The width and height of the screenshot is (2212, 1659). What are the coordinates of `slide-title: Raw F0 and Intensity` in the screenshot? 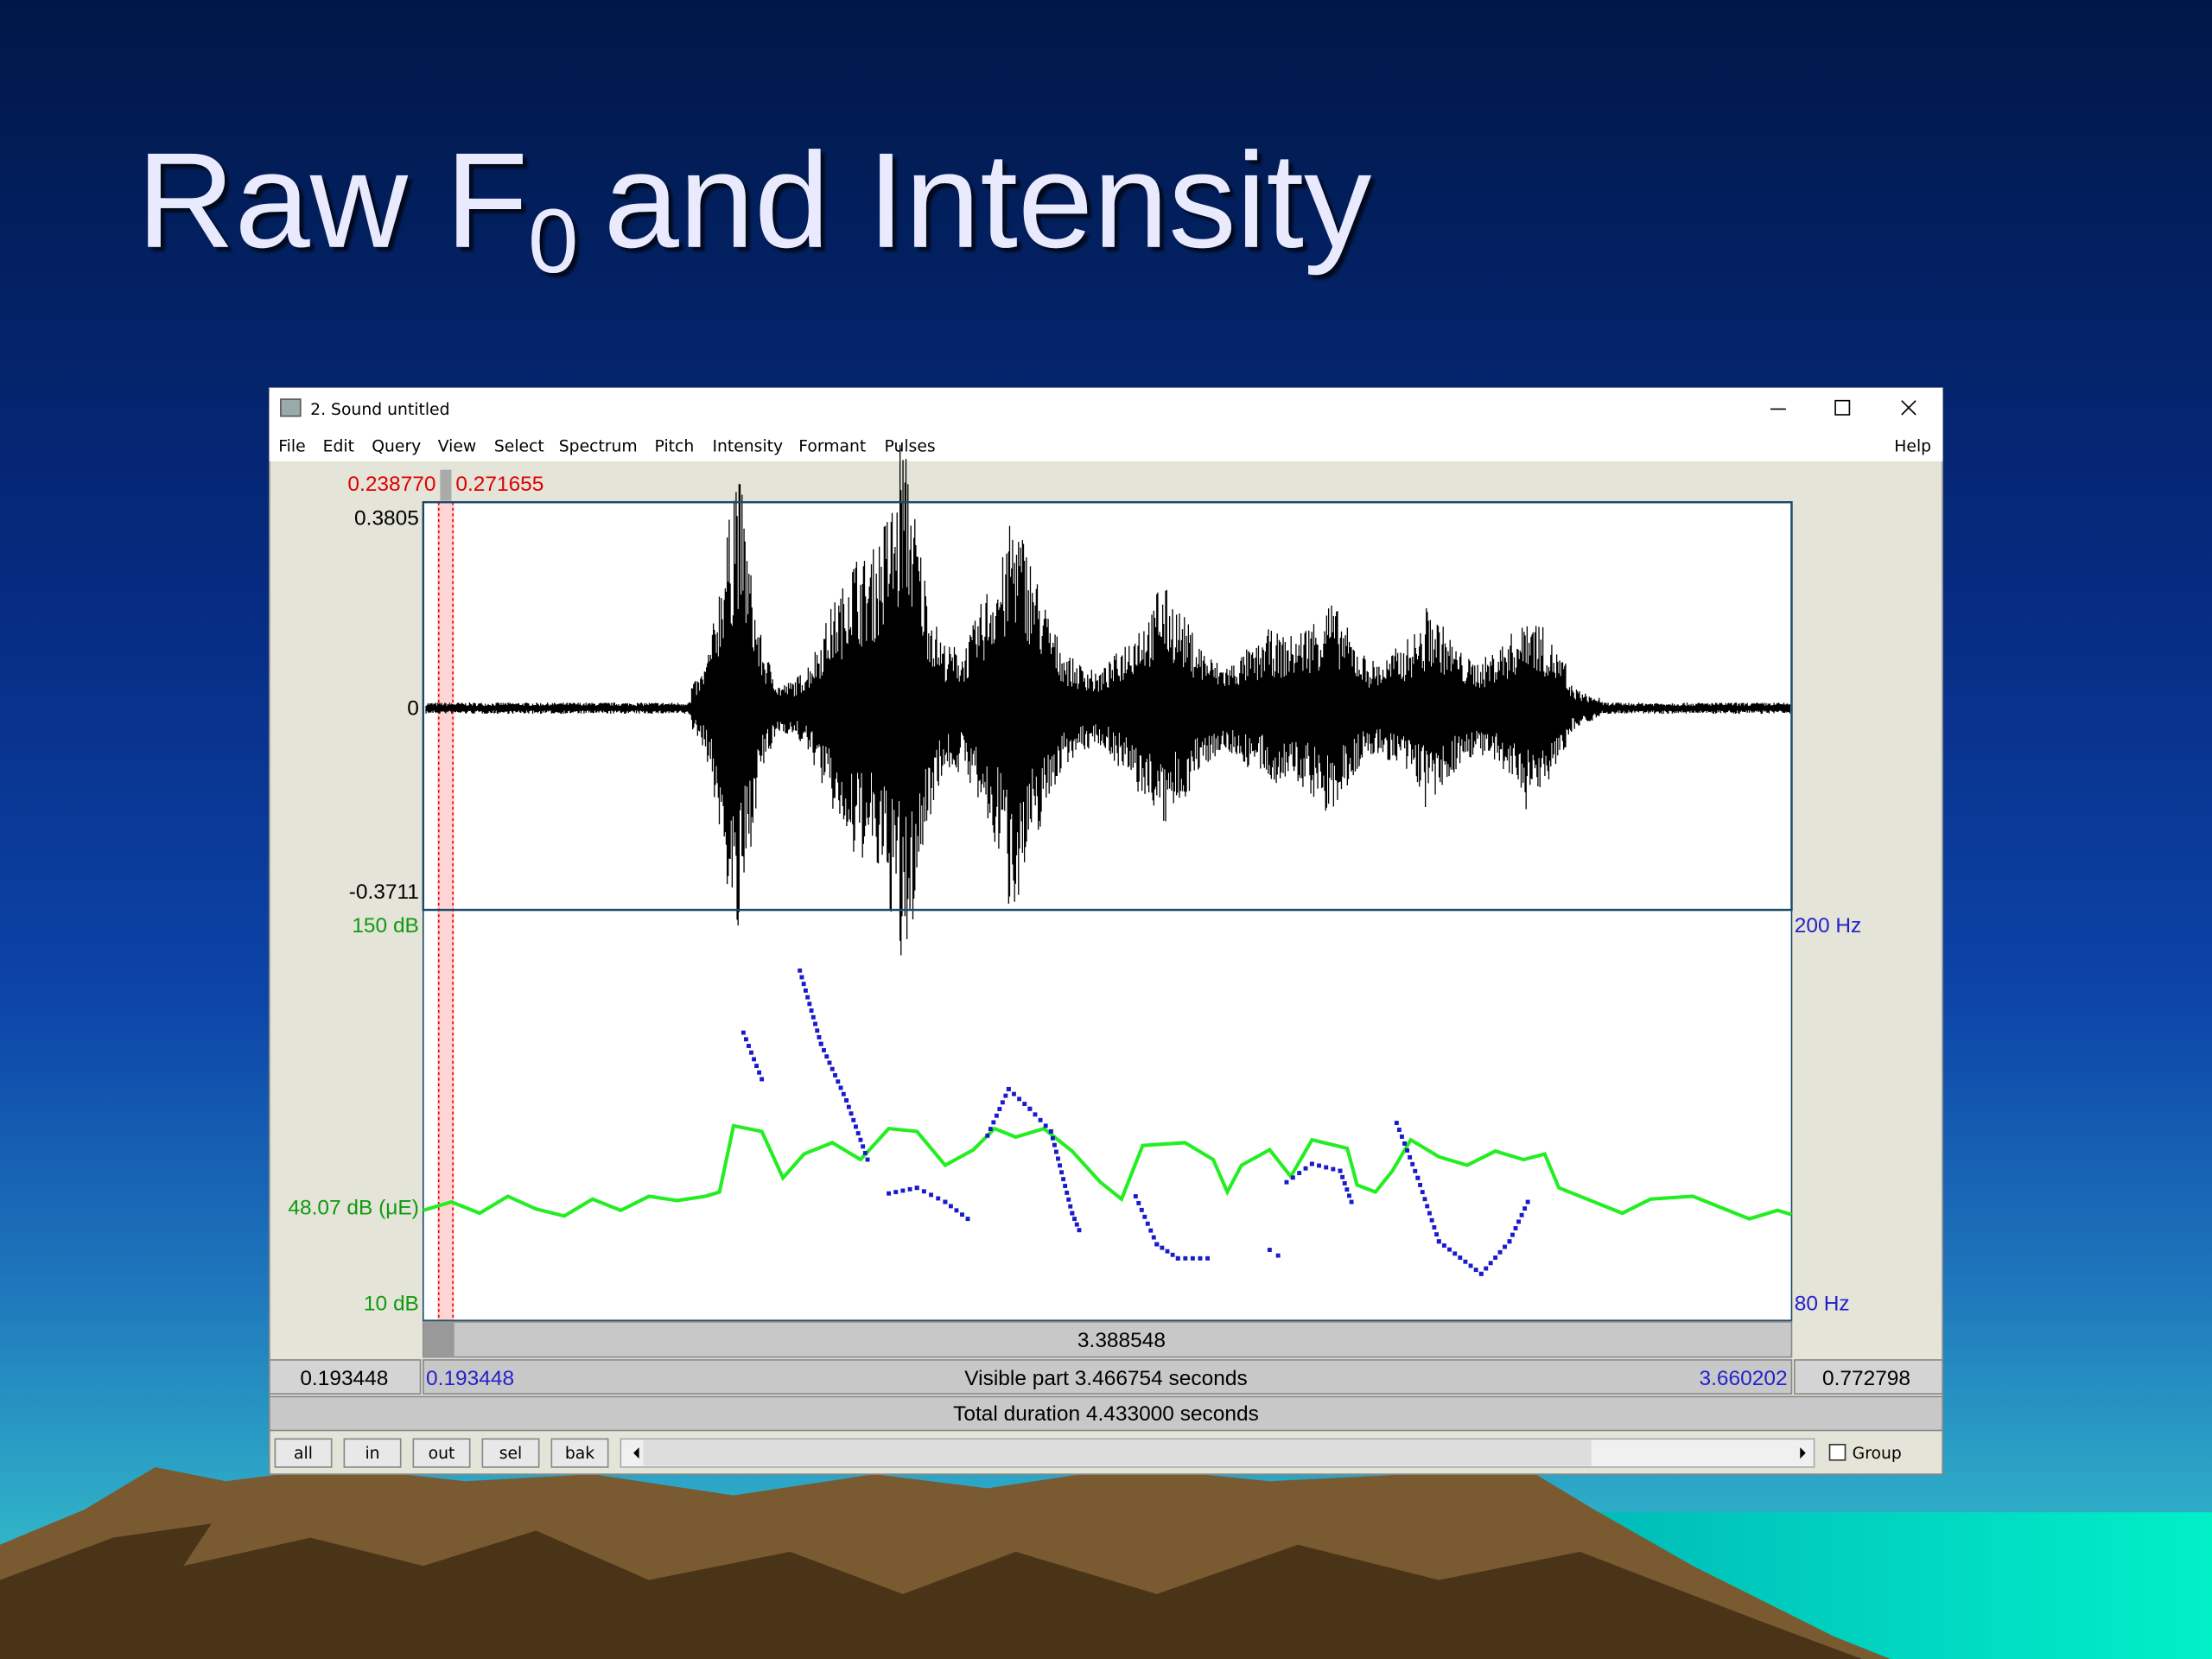 It's located at (754, 208).